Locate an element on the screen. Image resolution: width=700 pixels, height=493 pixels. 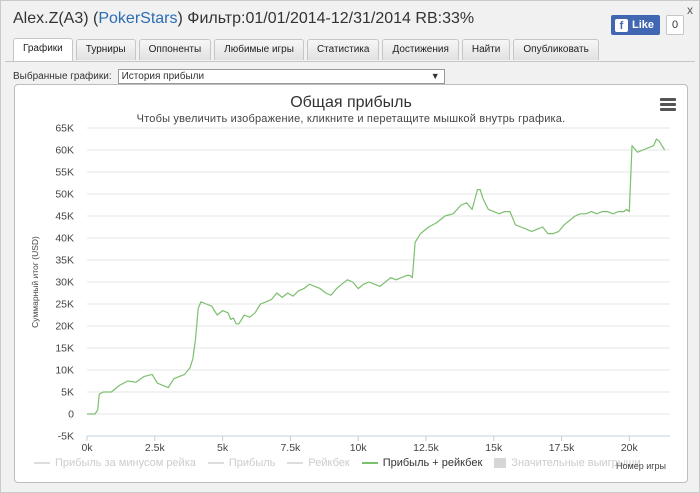
filter-text: Фильтр:01/01/2014-12/31/2014 RB:33% is located at coordinates (328, 18).